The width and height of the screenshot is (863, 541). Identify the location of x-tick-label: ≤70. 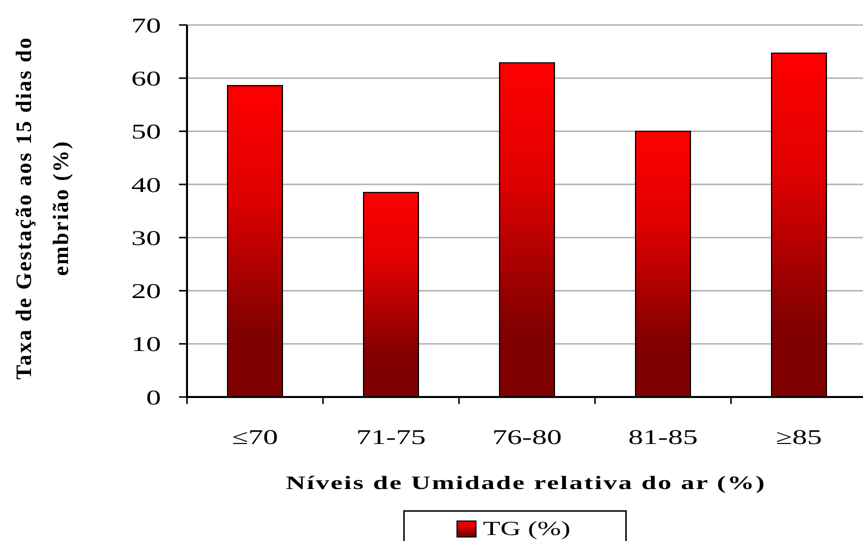
(255, 437).